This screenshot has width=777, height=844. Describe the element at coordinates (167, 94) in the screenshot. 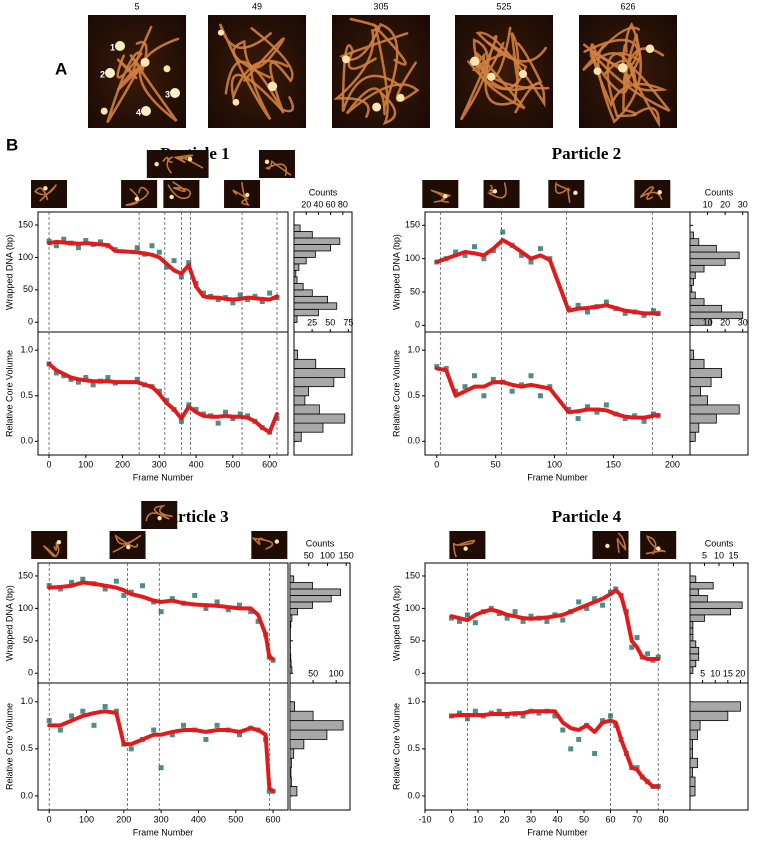

I see `particle-label: 3` at that location.